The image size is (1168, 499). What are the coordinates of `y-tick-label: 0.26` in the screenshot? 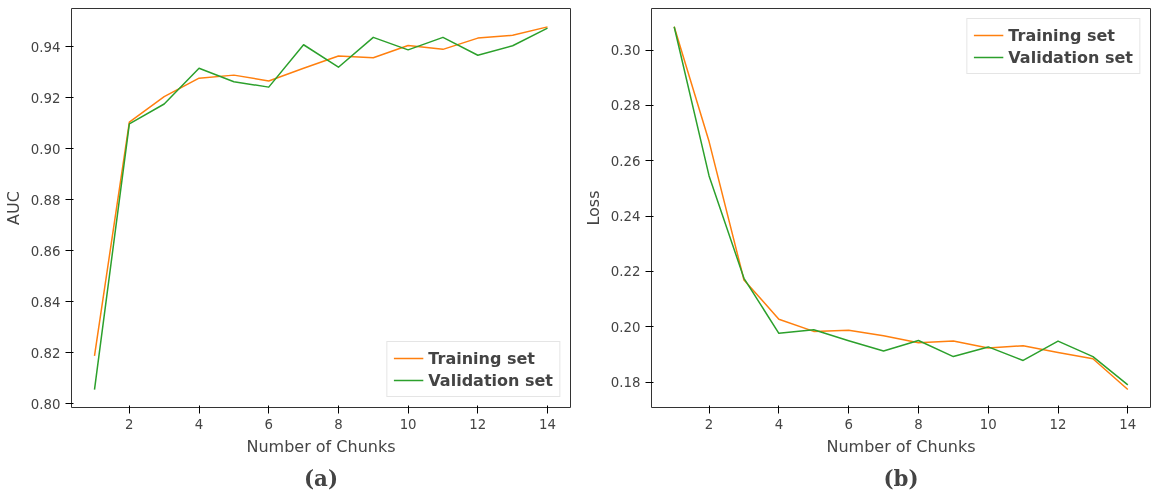 It's located at (625, 161).